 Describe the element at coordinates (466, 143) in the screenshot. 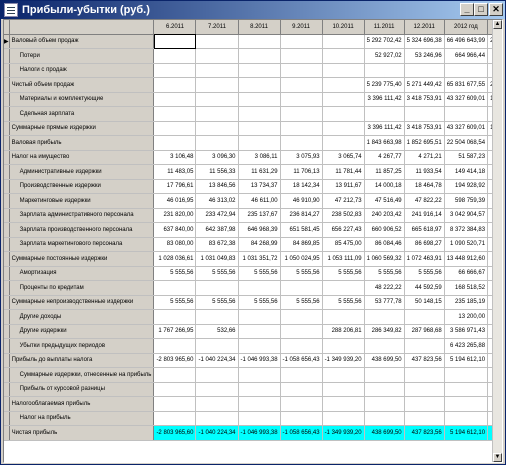

I see `table-cell: 22 504 068,54` at that location.